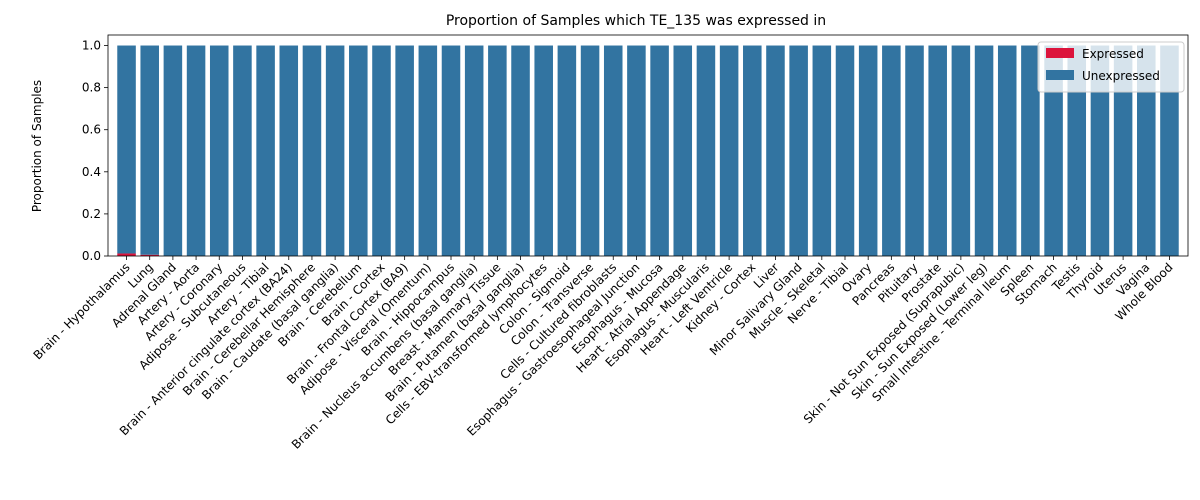 The width and height of the screenshot is (1200, 500). I want to click on legend-label-expressed: Expressed, so click(1113, 54).